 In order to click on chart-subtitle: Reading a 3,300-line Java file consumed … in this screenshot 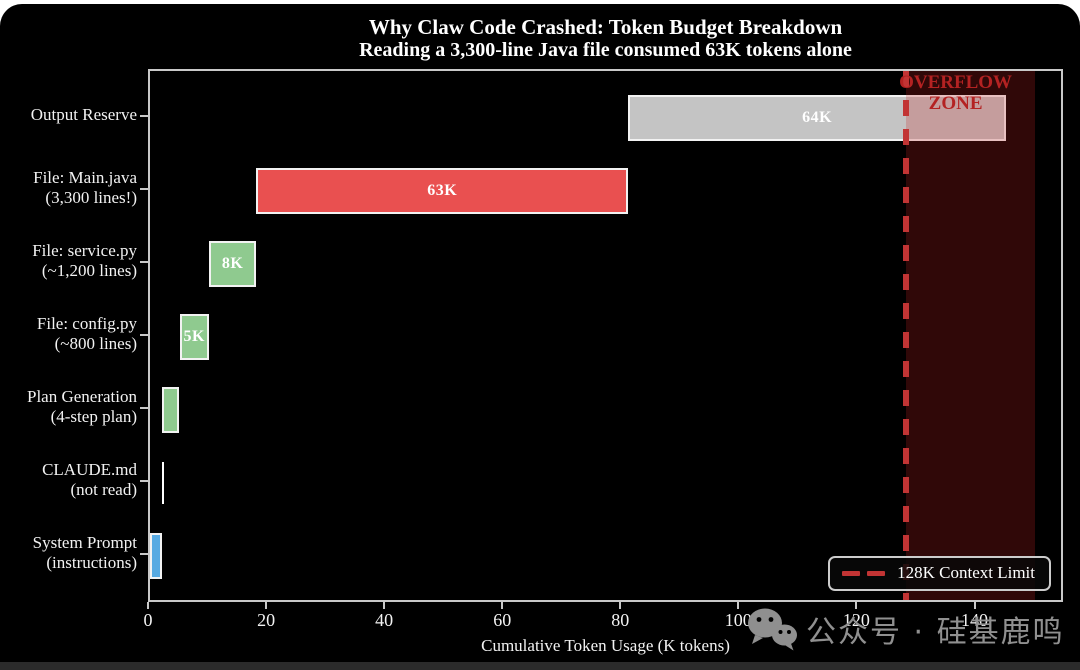, I will do `click(605, 50)`.